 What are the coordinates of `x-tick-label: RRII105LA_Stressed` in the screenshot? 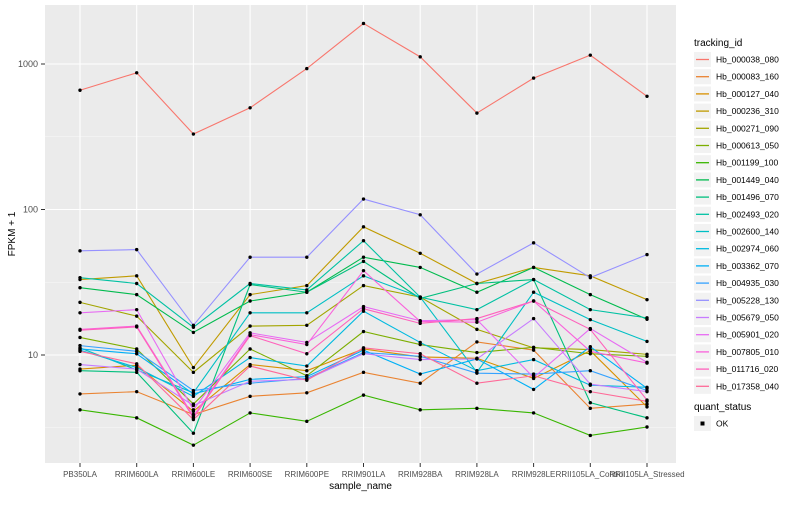 It's located at (646, 474).